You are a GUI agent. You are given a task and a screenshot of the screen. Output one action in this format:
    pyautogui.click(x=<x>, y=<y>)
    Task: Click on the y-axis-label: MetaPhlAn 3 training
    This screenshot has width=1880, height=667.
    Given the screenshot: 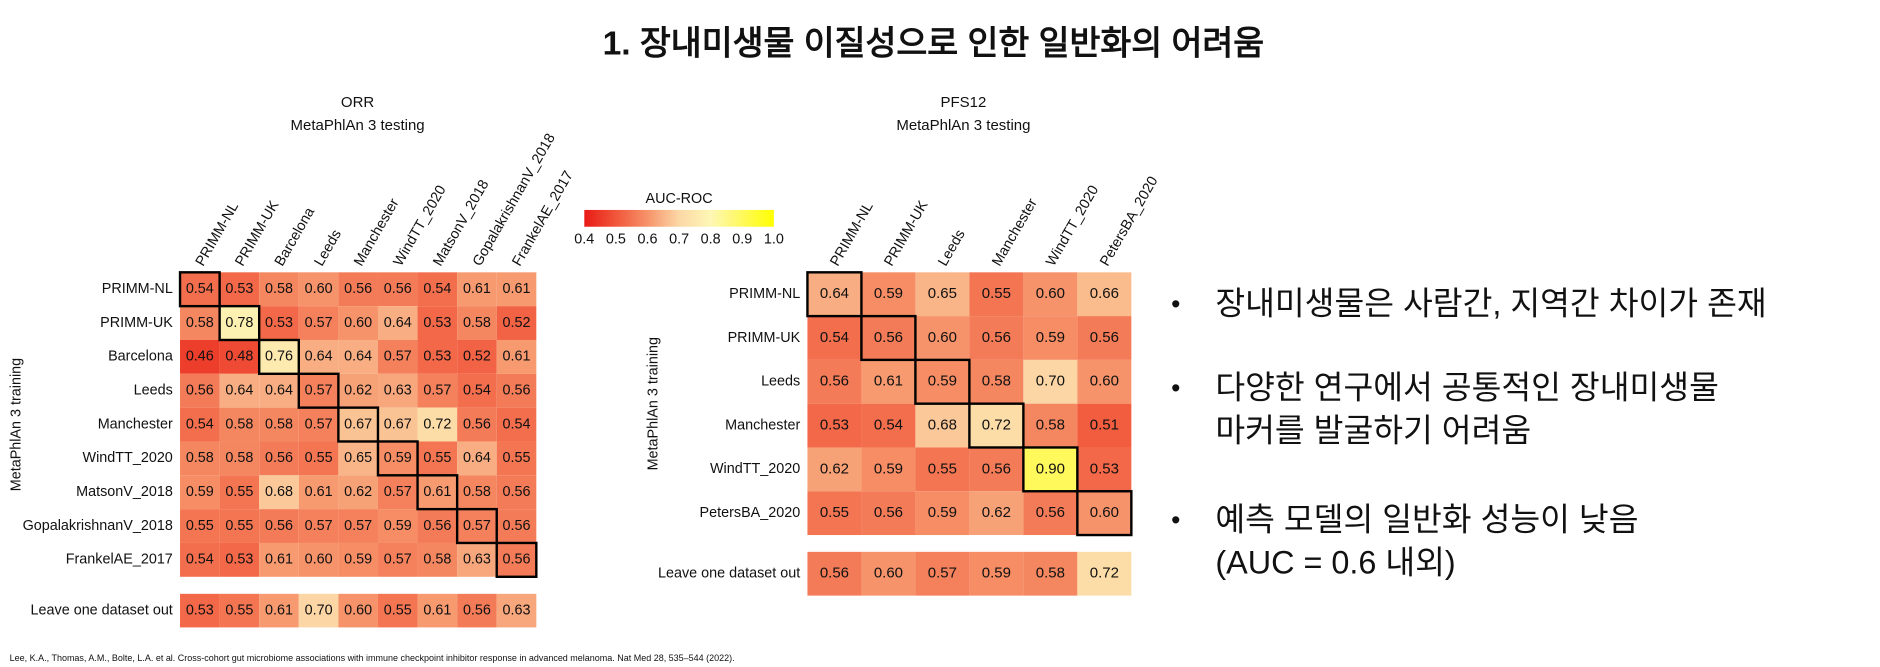 What is the action you would take?
    pyautogui.click(x=17, y=424)
    